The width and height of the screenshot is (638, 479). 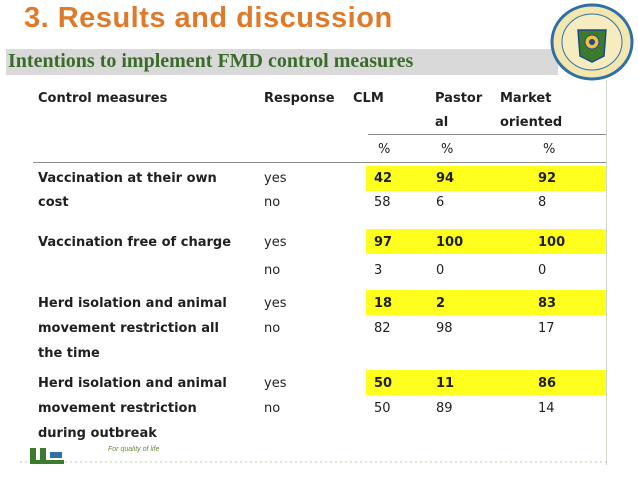 What do you see at coordinates (526, 98) in the screenshot?
I see `header-market-1: Market` at bounding box center [526, 98].